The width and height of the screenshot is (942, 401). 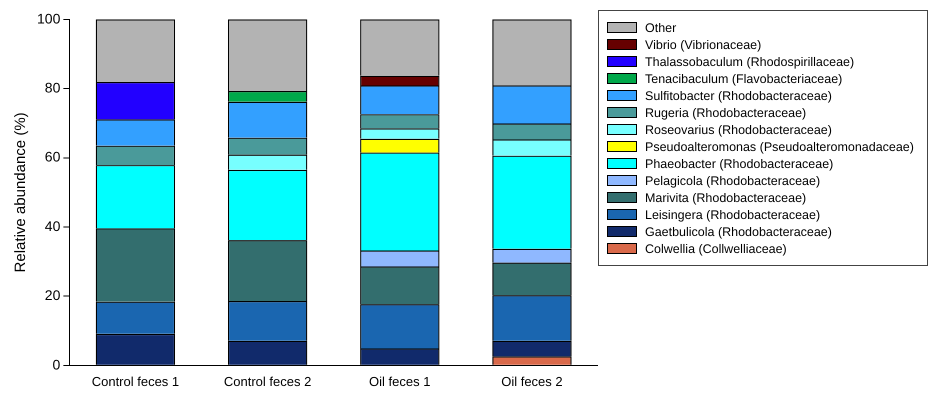 I want to click on legend-label: Leisingera (Rhodobacteraceae), so click(x=732, y=215).